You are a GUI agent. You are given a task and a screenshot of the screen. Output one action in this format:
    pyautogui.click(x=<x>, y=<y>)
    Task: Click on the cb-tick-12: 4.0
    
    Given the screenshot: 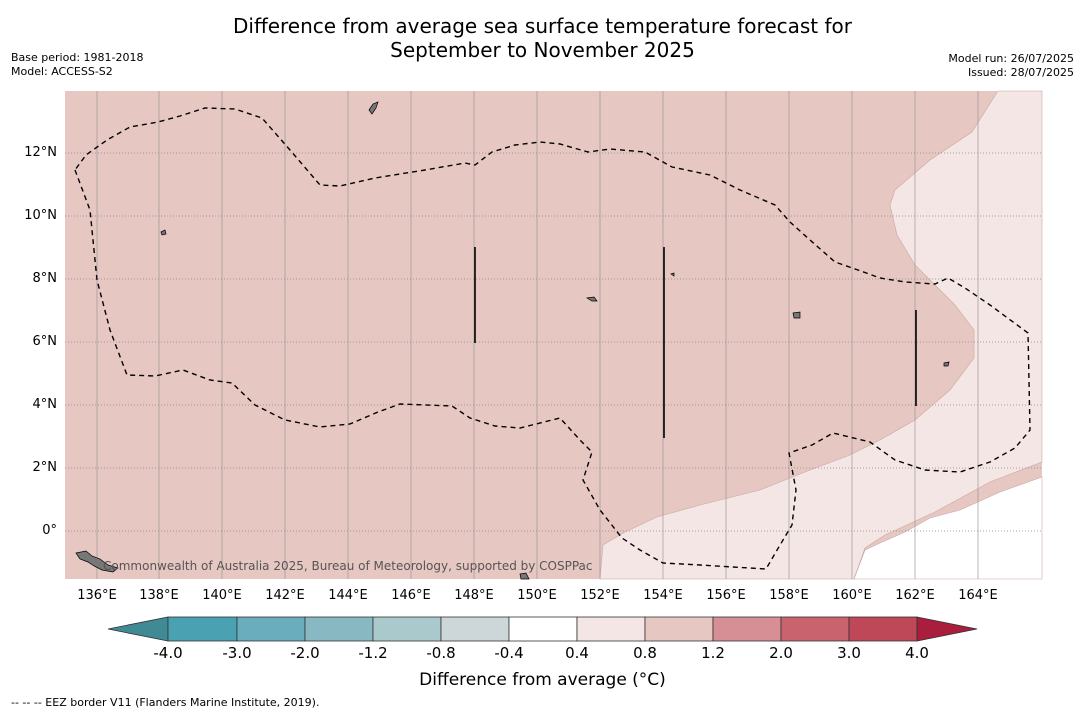 What is the action you would take?
    pyautogui.click(x=917, y=653)
    